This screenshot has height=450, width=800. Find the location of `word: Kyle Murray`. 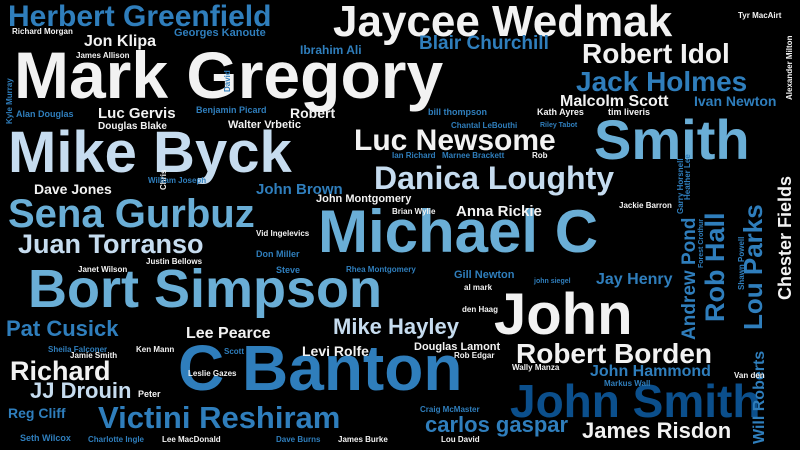

word: Kyle Murray is located at coordinates (9, 101).